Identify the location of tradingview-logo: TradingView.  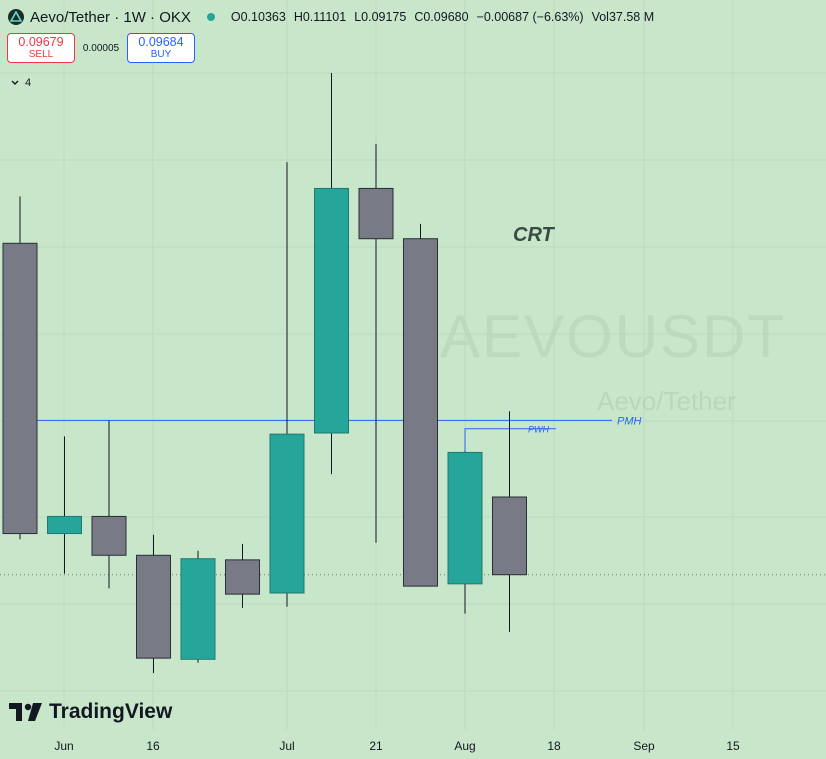
(90, 712).